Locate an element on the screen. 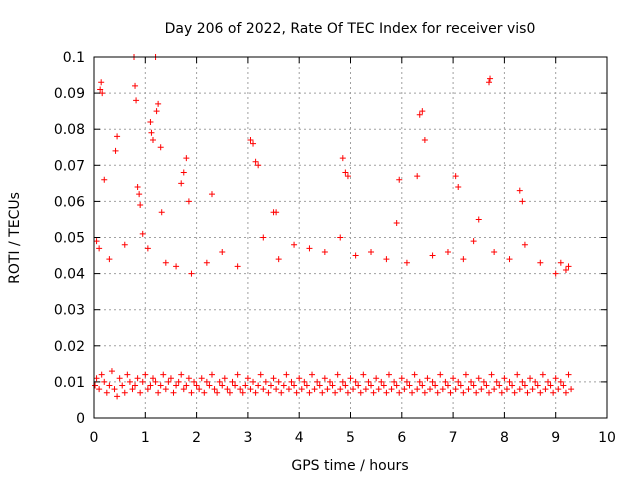 This screenshot has width=640, height=484. y-tick-label: 0.08 is located at coordinates (69, 130).